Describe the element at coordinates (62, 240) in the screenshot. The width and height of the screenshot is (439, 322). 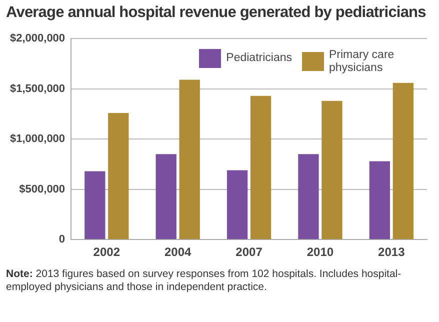
I see `y-tick-label: 0` at that location.